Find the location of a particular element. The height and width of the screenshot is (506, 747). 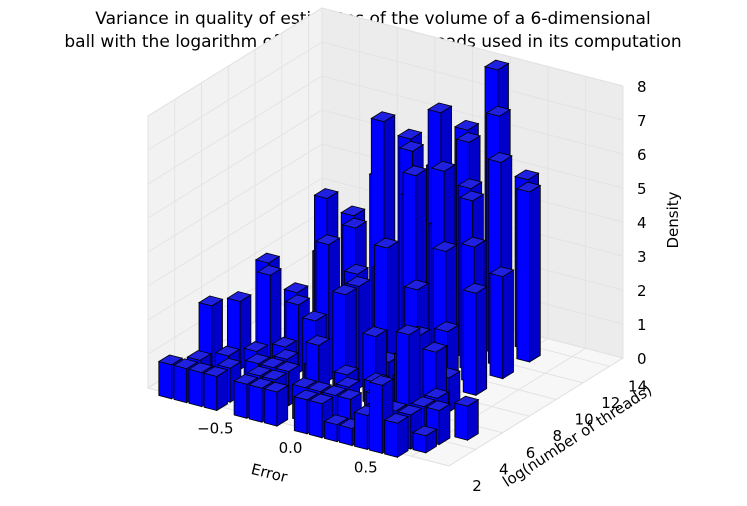

y-tick-label: 14 is located at coordinates (637, 386).